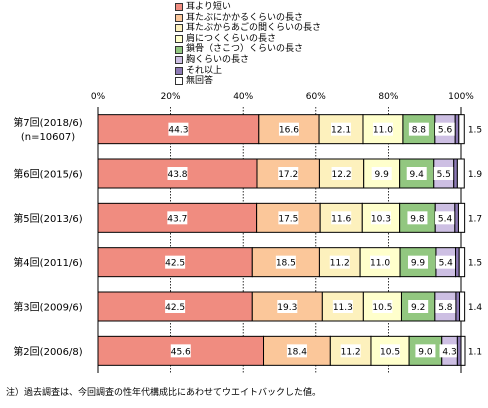 The height and width of the screenshot is (408, 488). I want to click on category-label: 第7回(2018/6) (n=10607), so click(47, 129).